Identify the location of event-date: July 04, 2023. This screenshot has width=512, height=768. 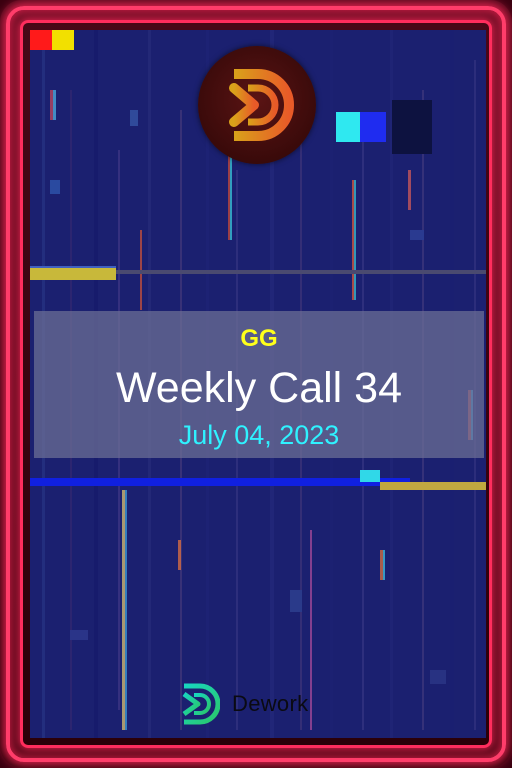
(259, 435).